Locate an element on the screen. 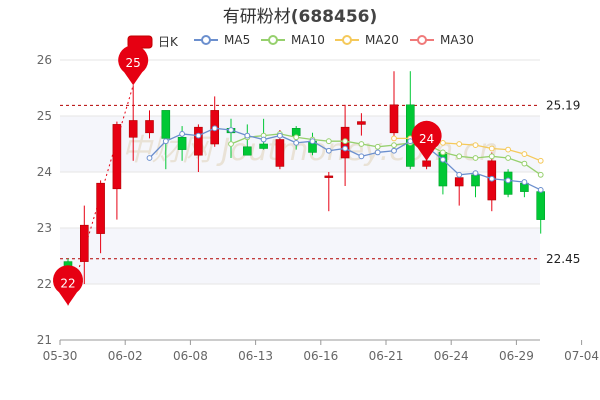 The image size is (600, 400). y-tick-label: 25 is located at coordinates (44, 116).